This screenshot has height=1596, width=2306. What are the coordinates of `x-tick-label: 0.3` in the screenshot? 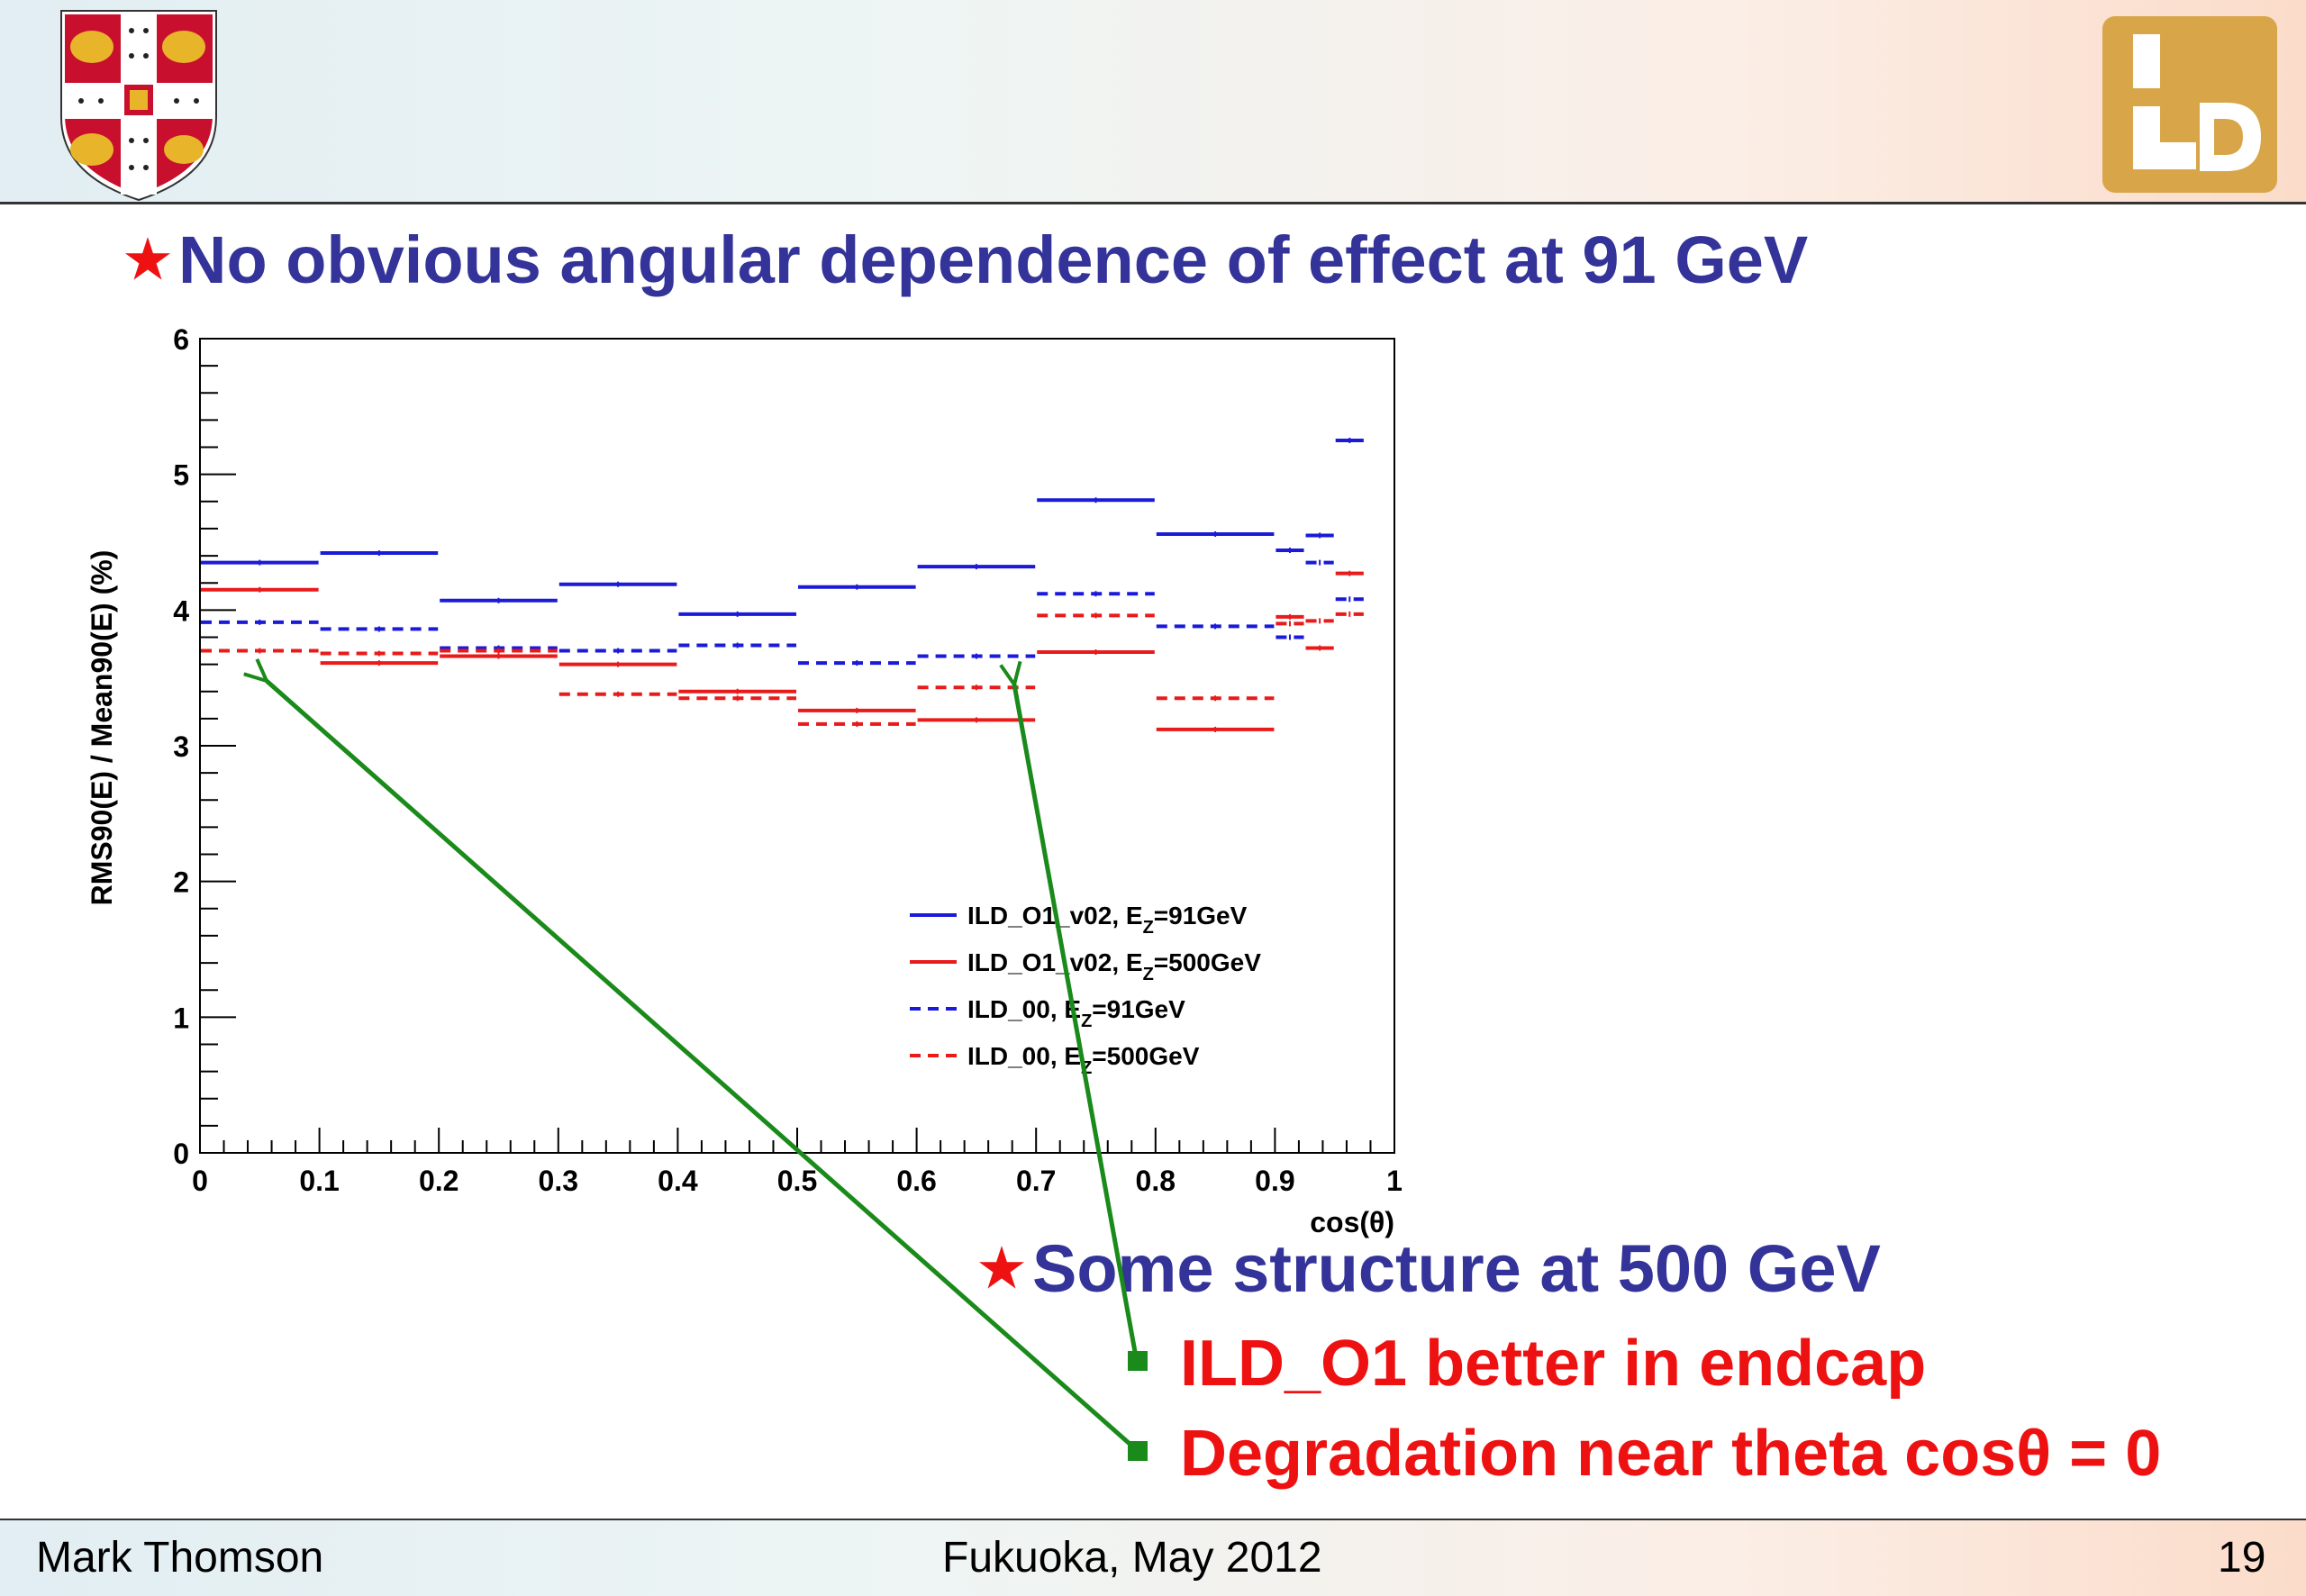 It's located at (558, 1181).